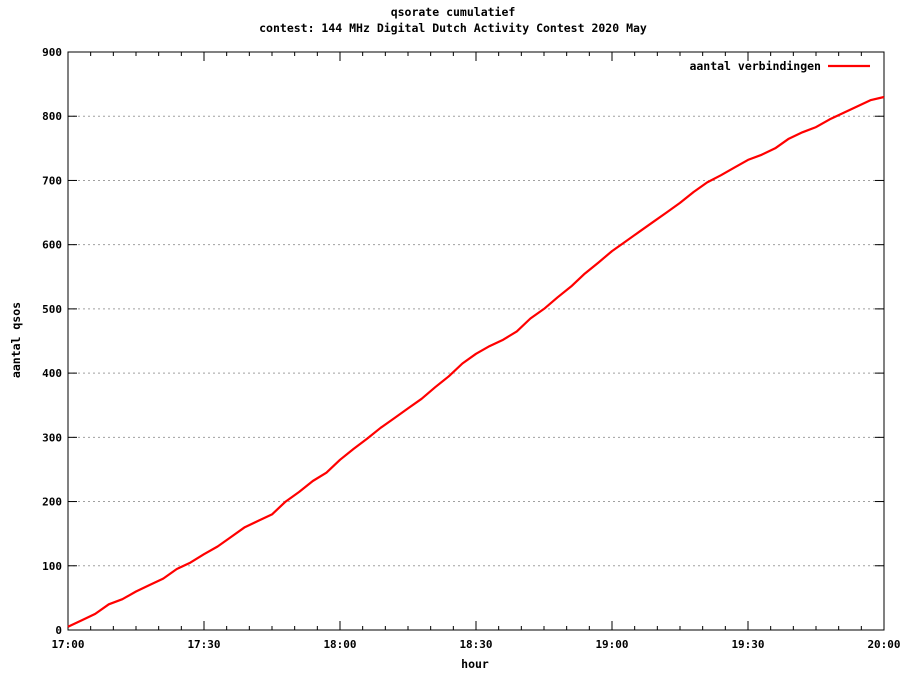  What do you see at coordinates (52, 502) in the screenshot?
I see `y-tick-label: 200` at bounding box center [52, 502].